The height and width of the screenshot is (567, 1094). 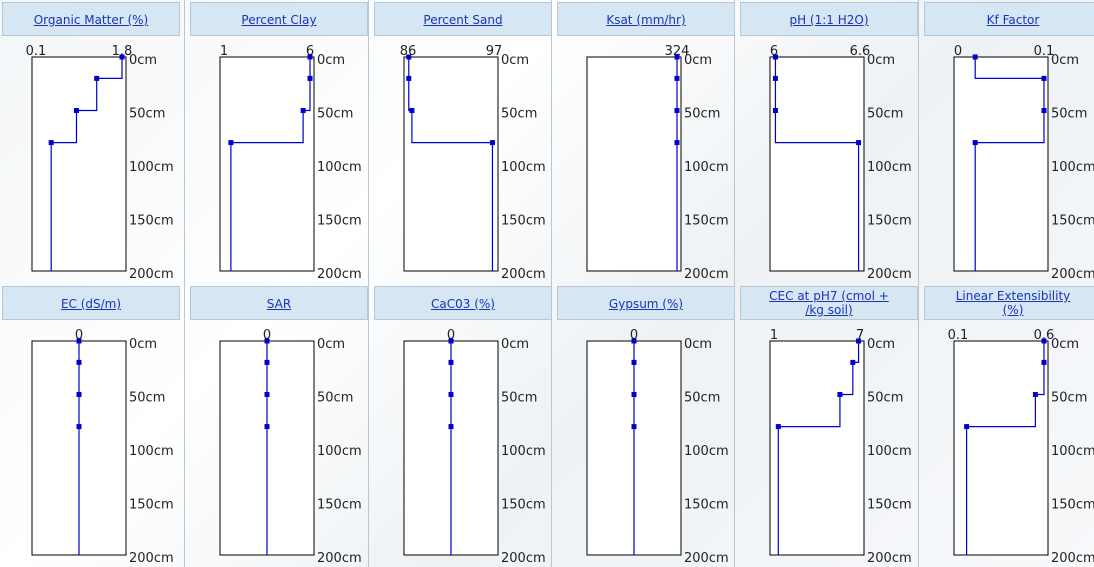 I want to click on scale-max-label: 324, so click(x=677, y=51).